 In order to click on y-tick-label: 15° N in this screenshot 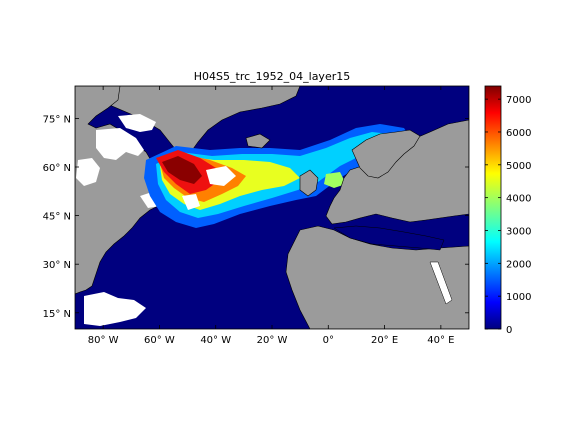, I will do `click(57, 314)`.